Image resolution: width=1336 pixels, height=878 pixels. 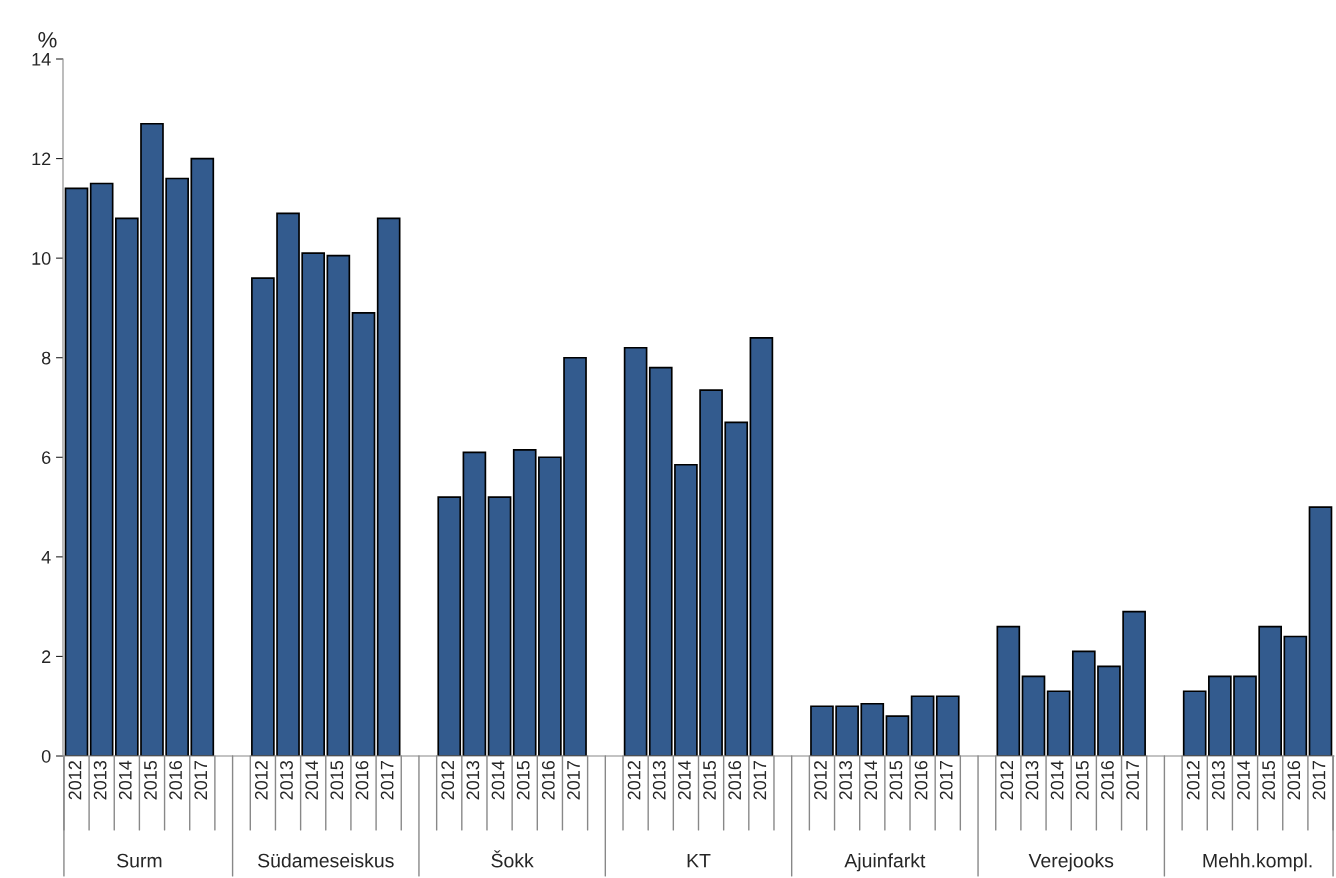 I want to click on y-tick-label: 2, so click(x=46, y=656).